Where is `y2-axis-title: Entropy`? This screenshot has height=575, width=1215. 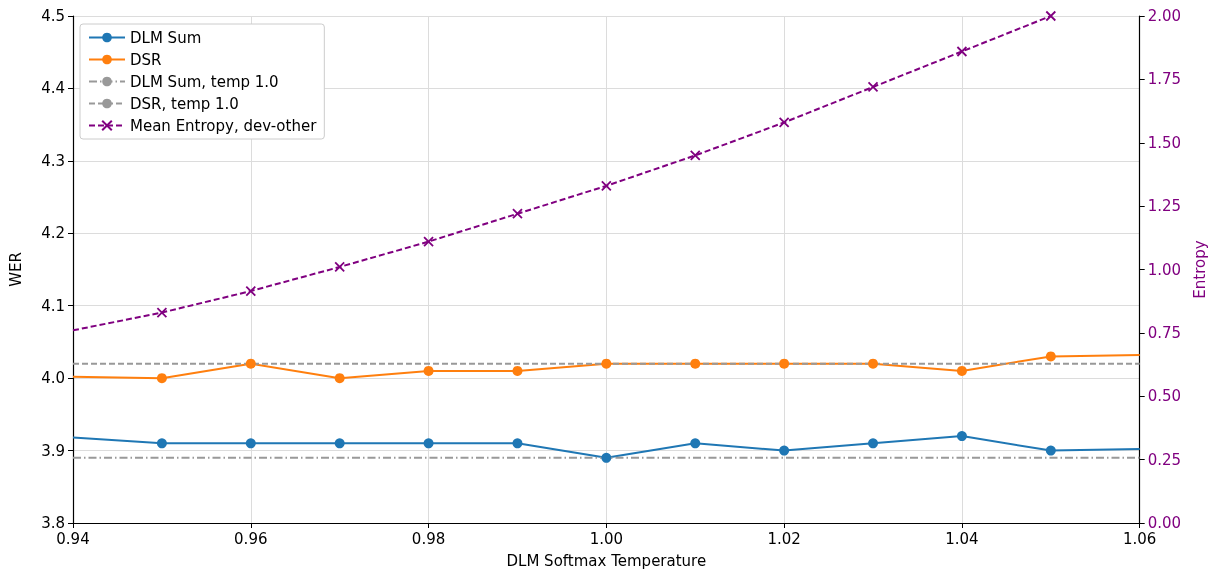 y2-axis-title: Entropy is located at coordinates (1199, 269).